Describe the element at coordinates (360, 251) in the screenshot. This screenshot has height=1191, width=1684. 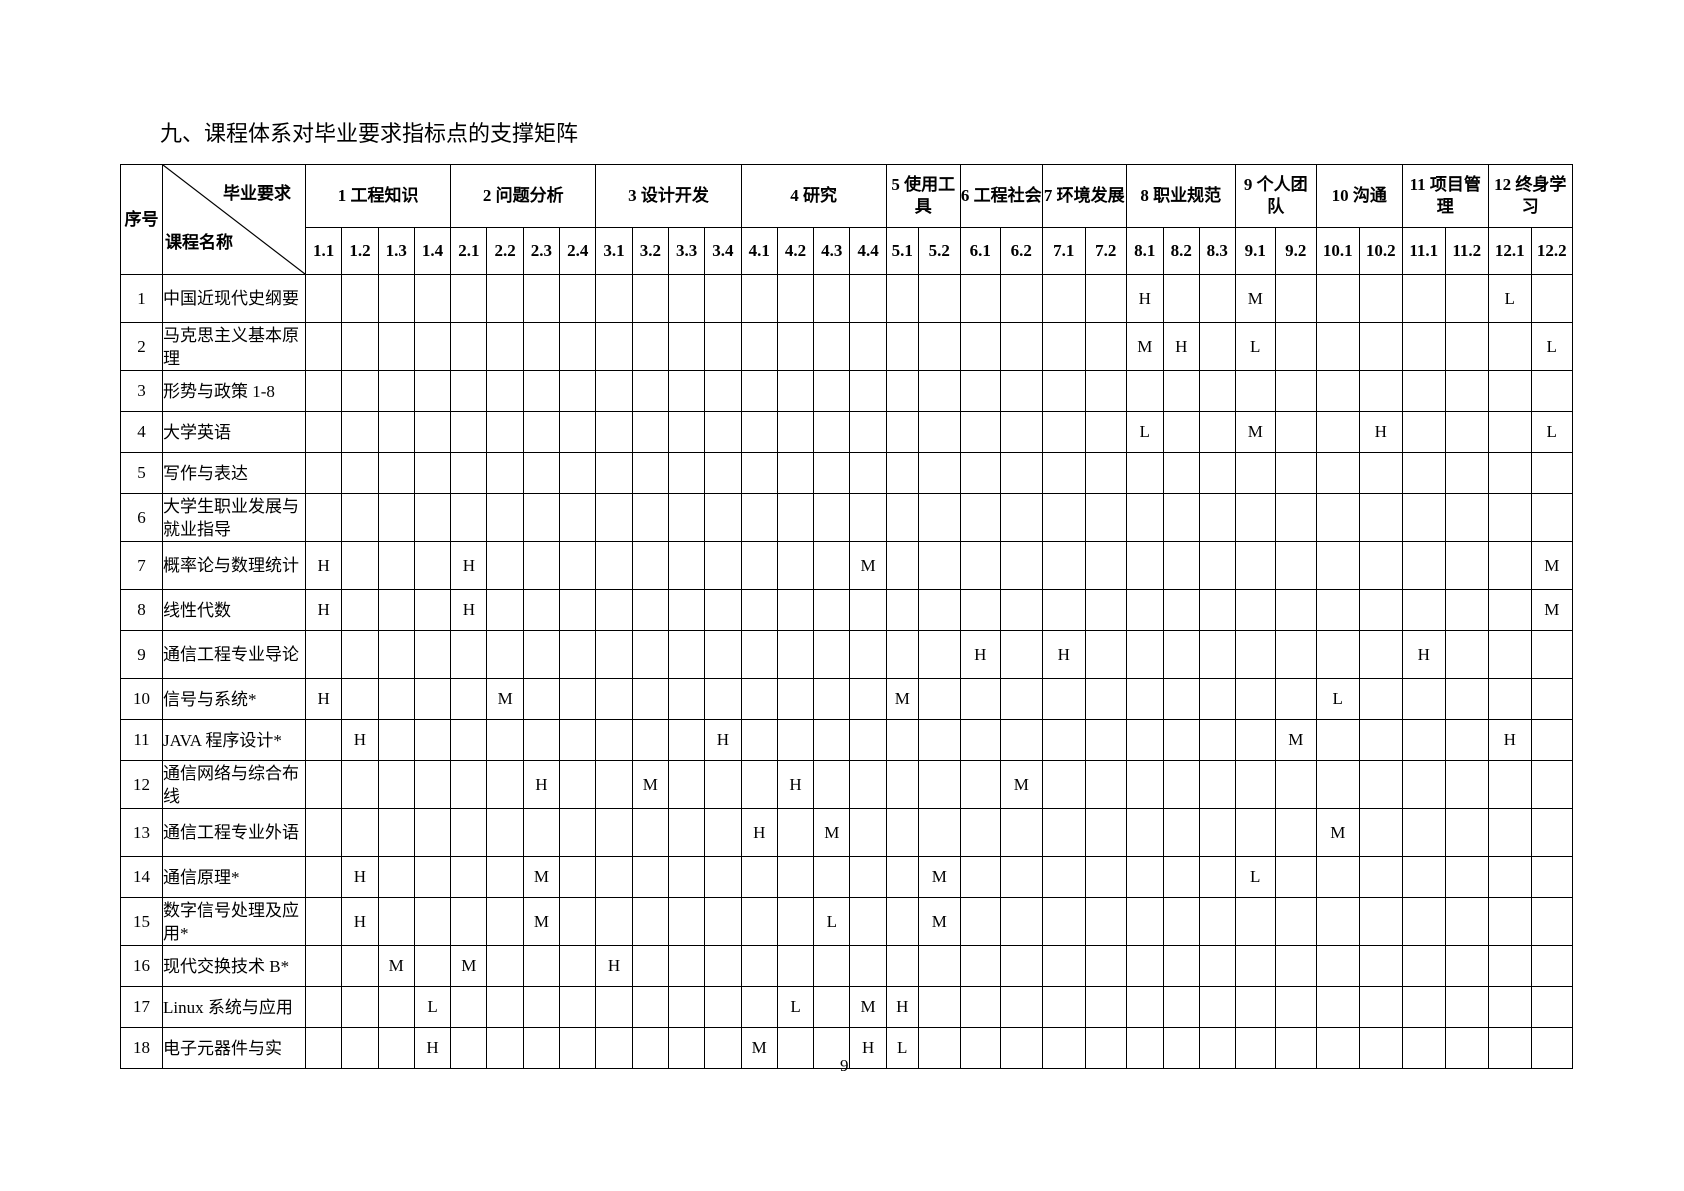
I see `indicator-header: 1.2` at that location.